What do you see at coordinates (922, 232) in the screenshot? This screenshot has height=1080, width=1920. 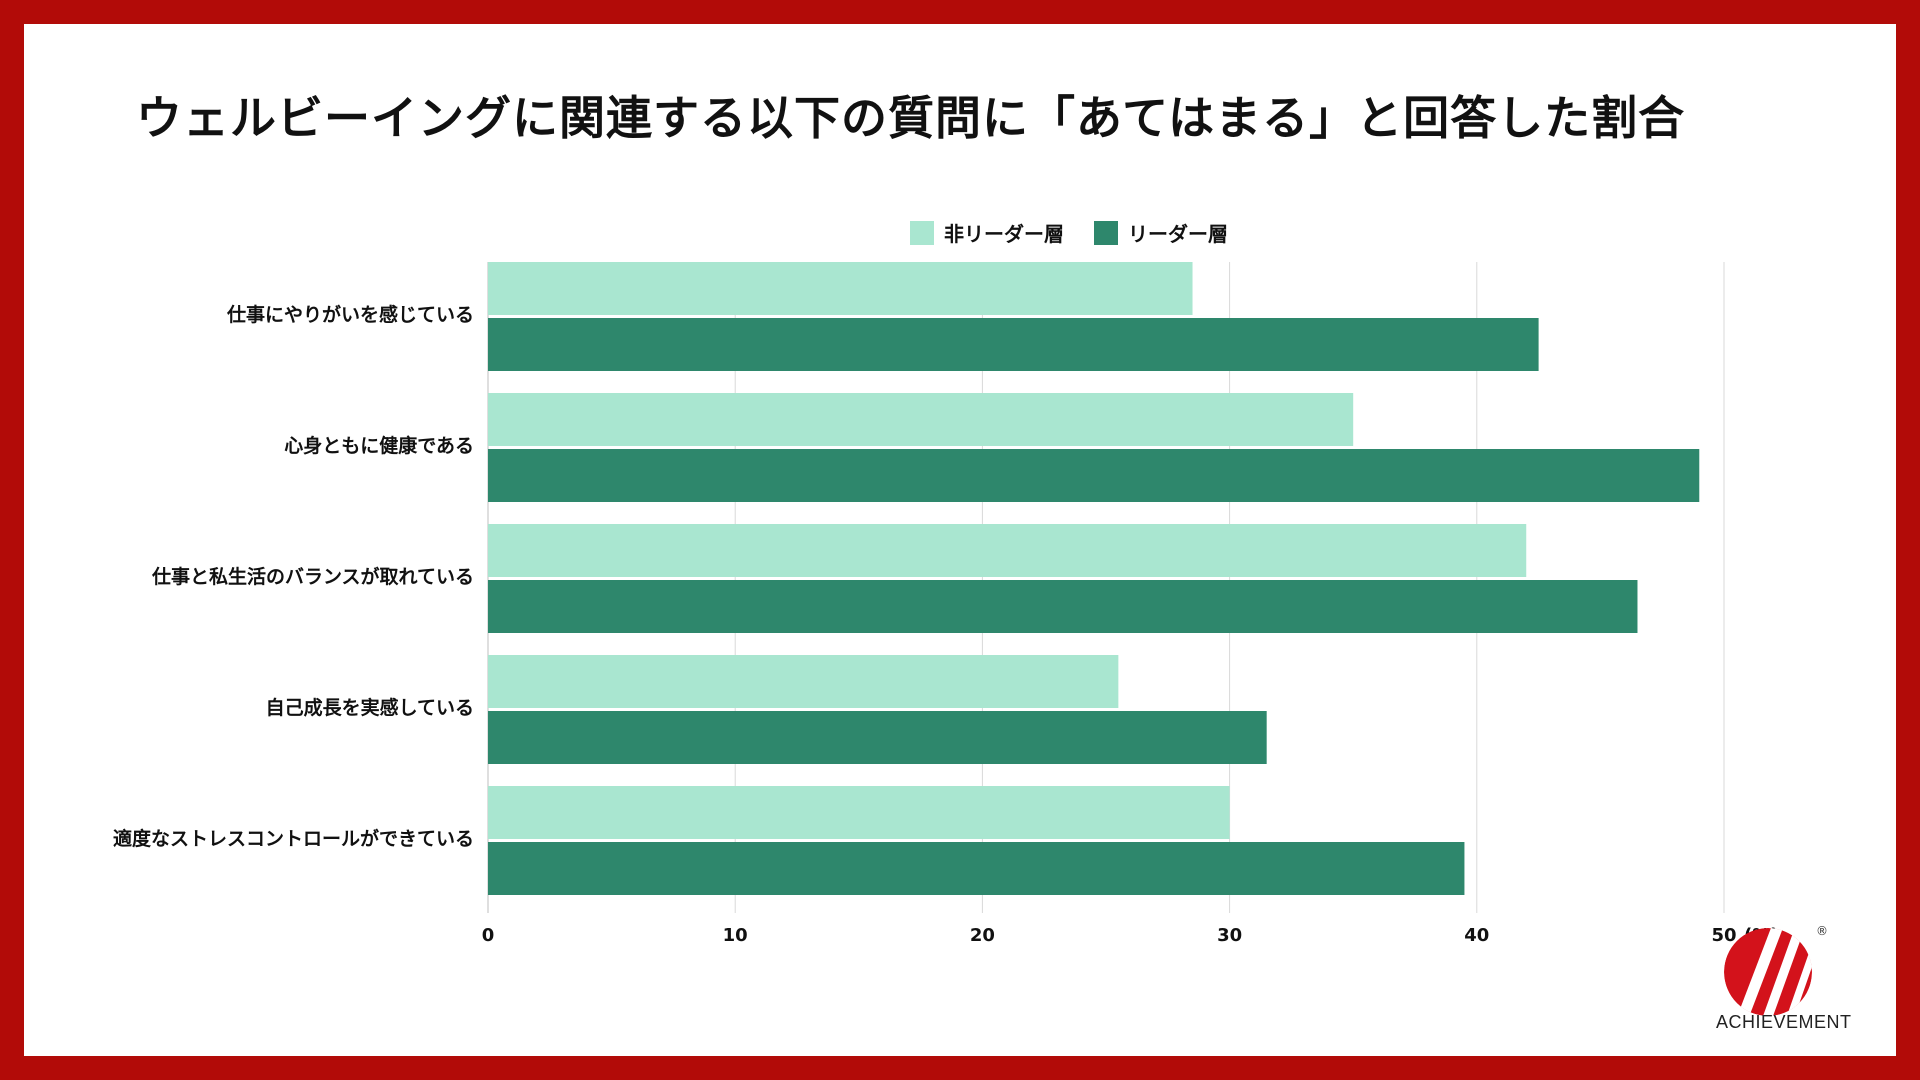 I see `legend-swatch-non-leader` at bounding box center [922, 232].